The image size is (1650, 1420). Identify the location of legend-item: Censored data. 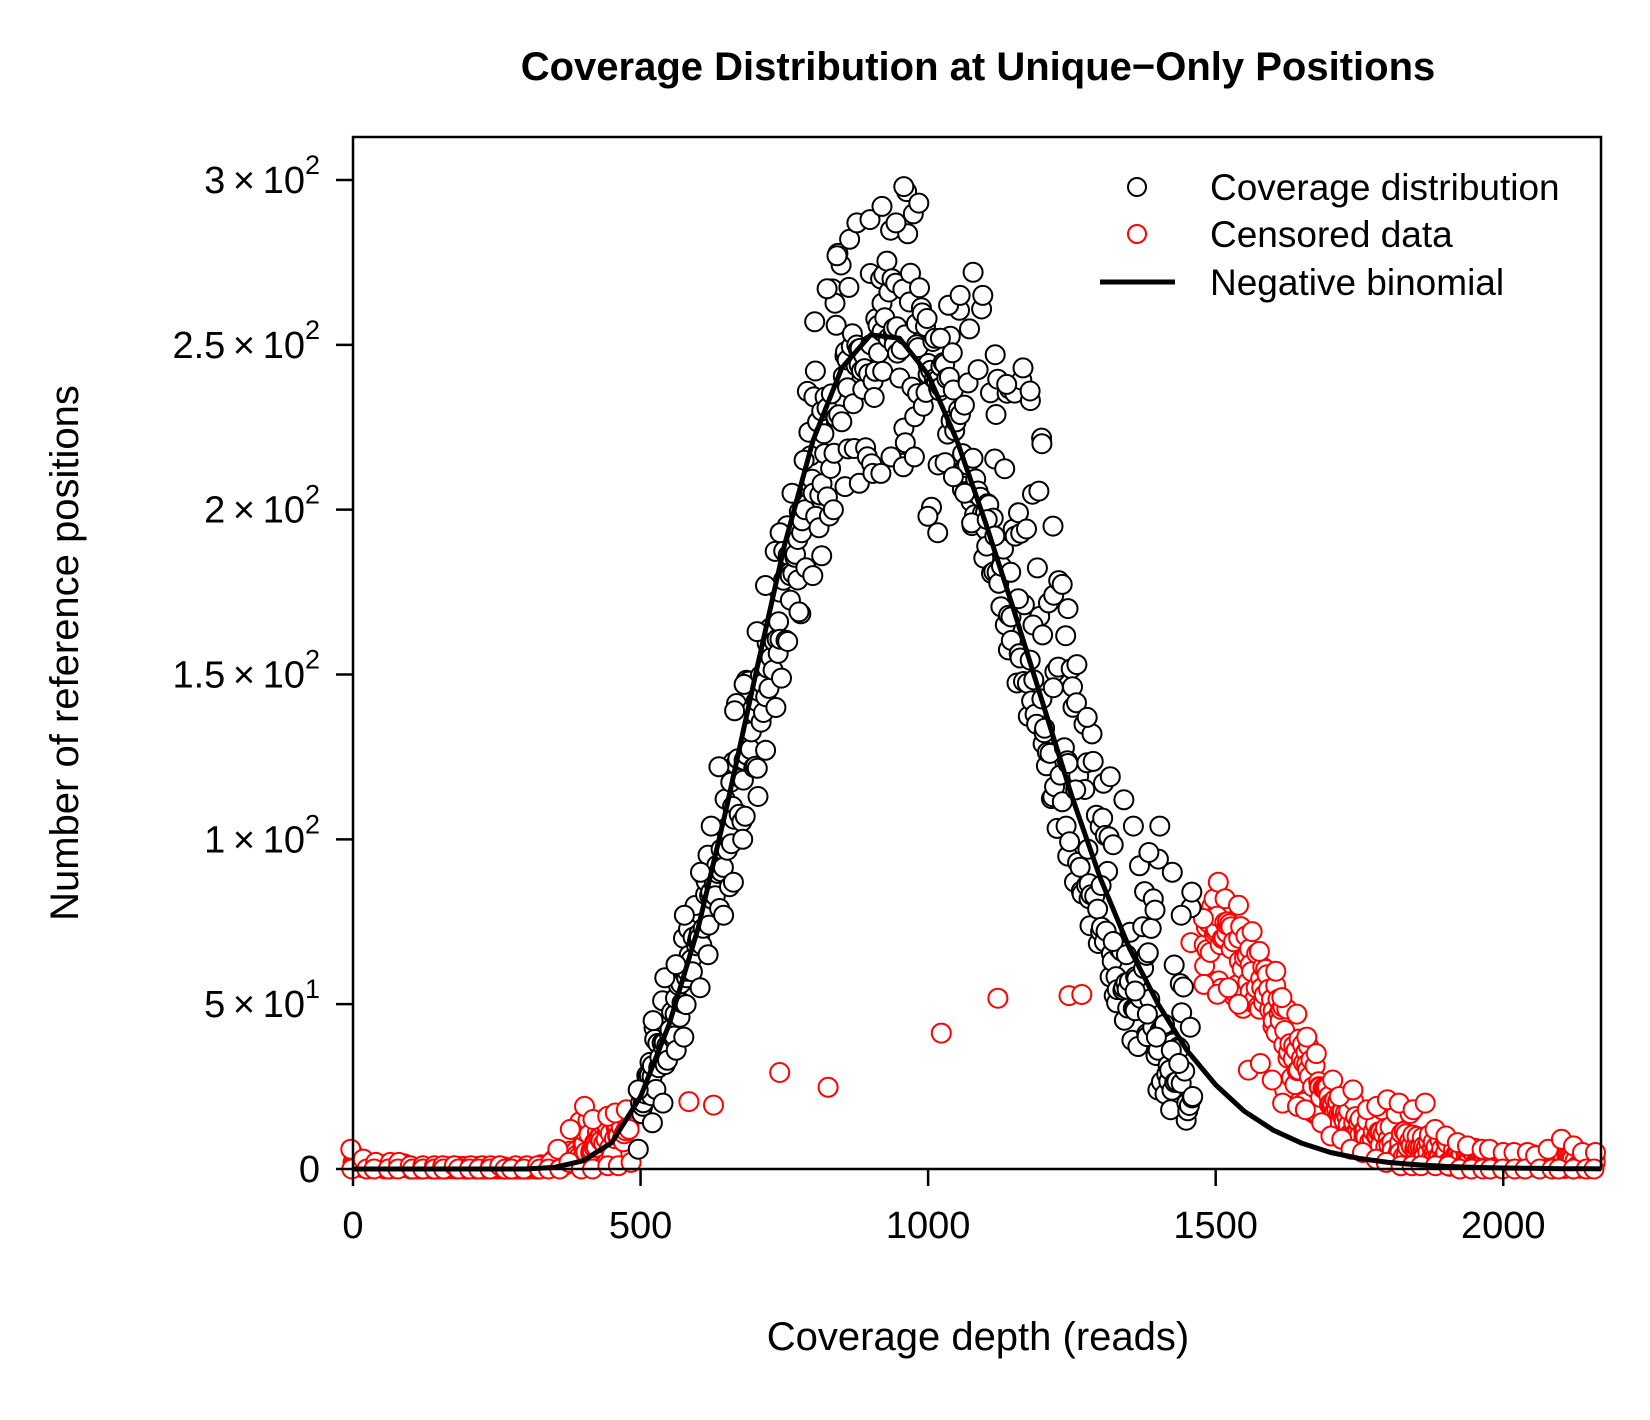
(1290, 234).